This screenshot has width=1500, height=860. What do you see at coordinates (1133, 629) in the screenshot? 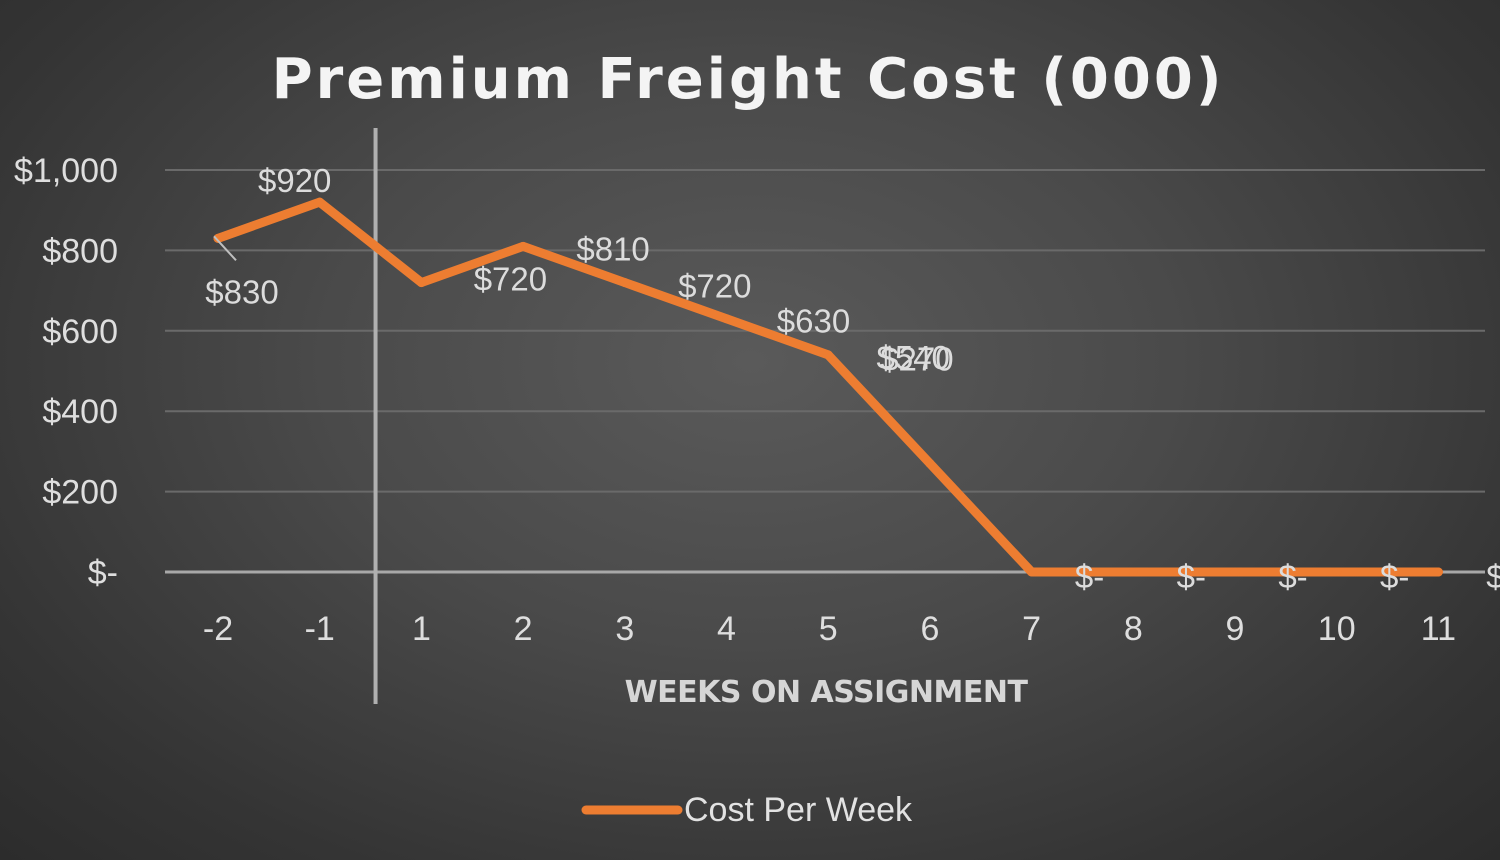
I see `x-tick-label: 8` at bounding box center [1133, 629].